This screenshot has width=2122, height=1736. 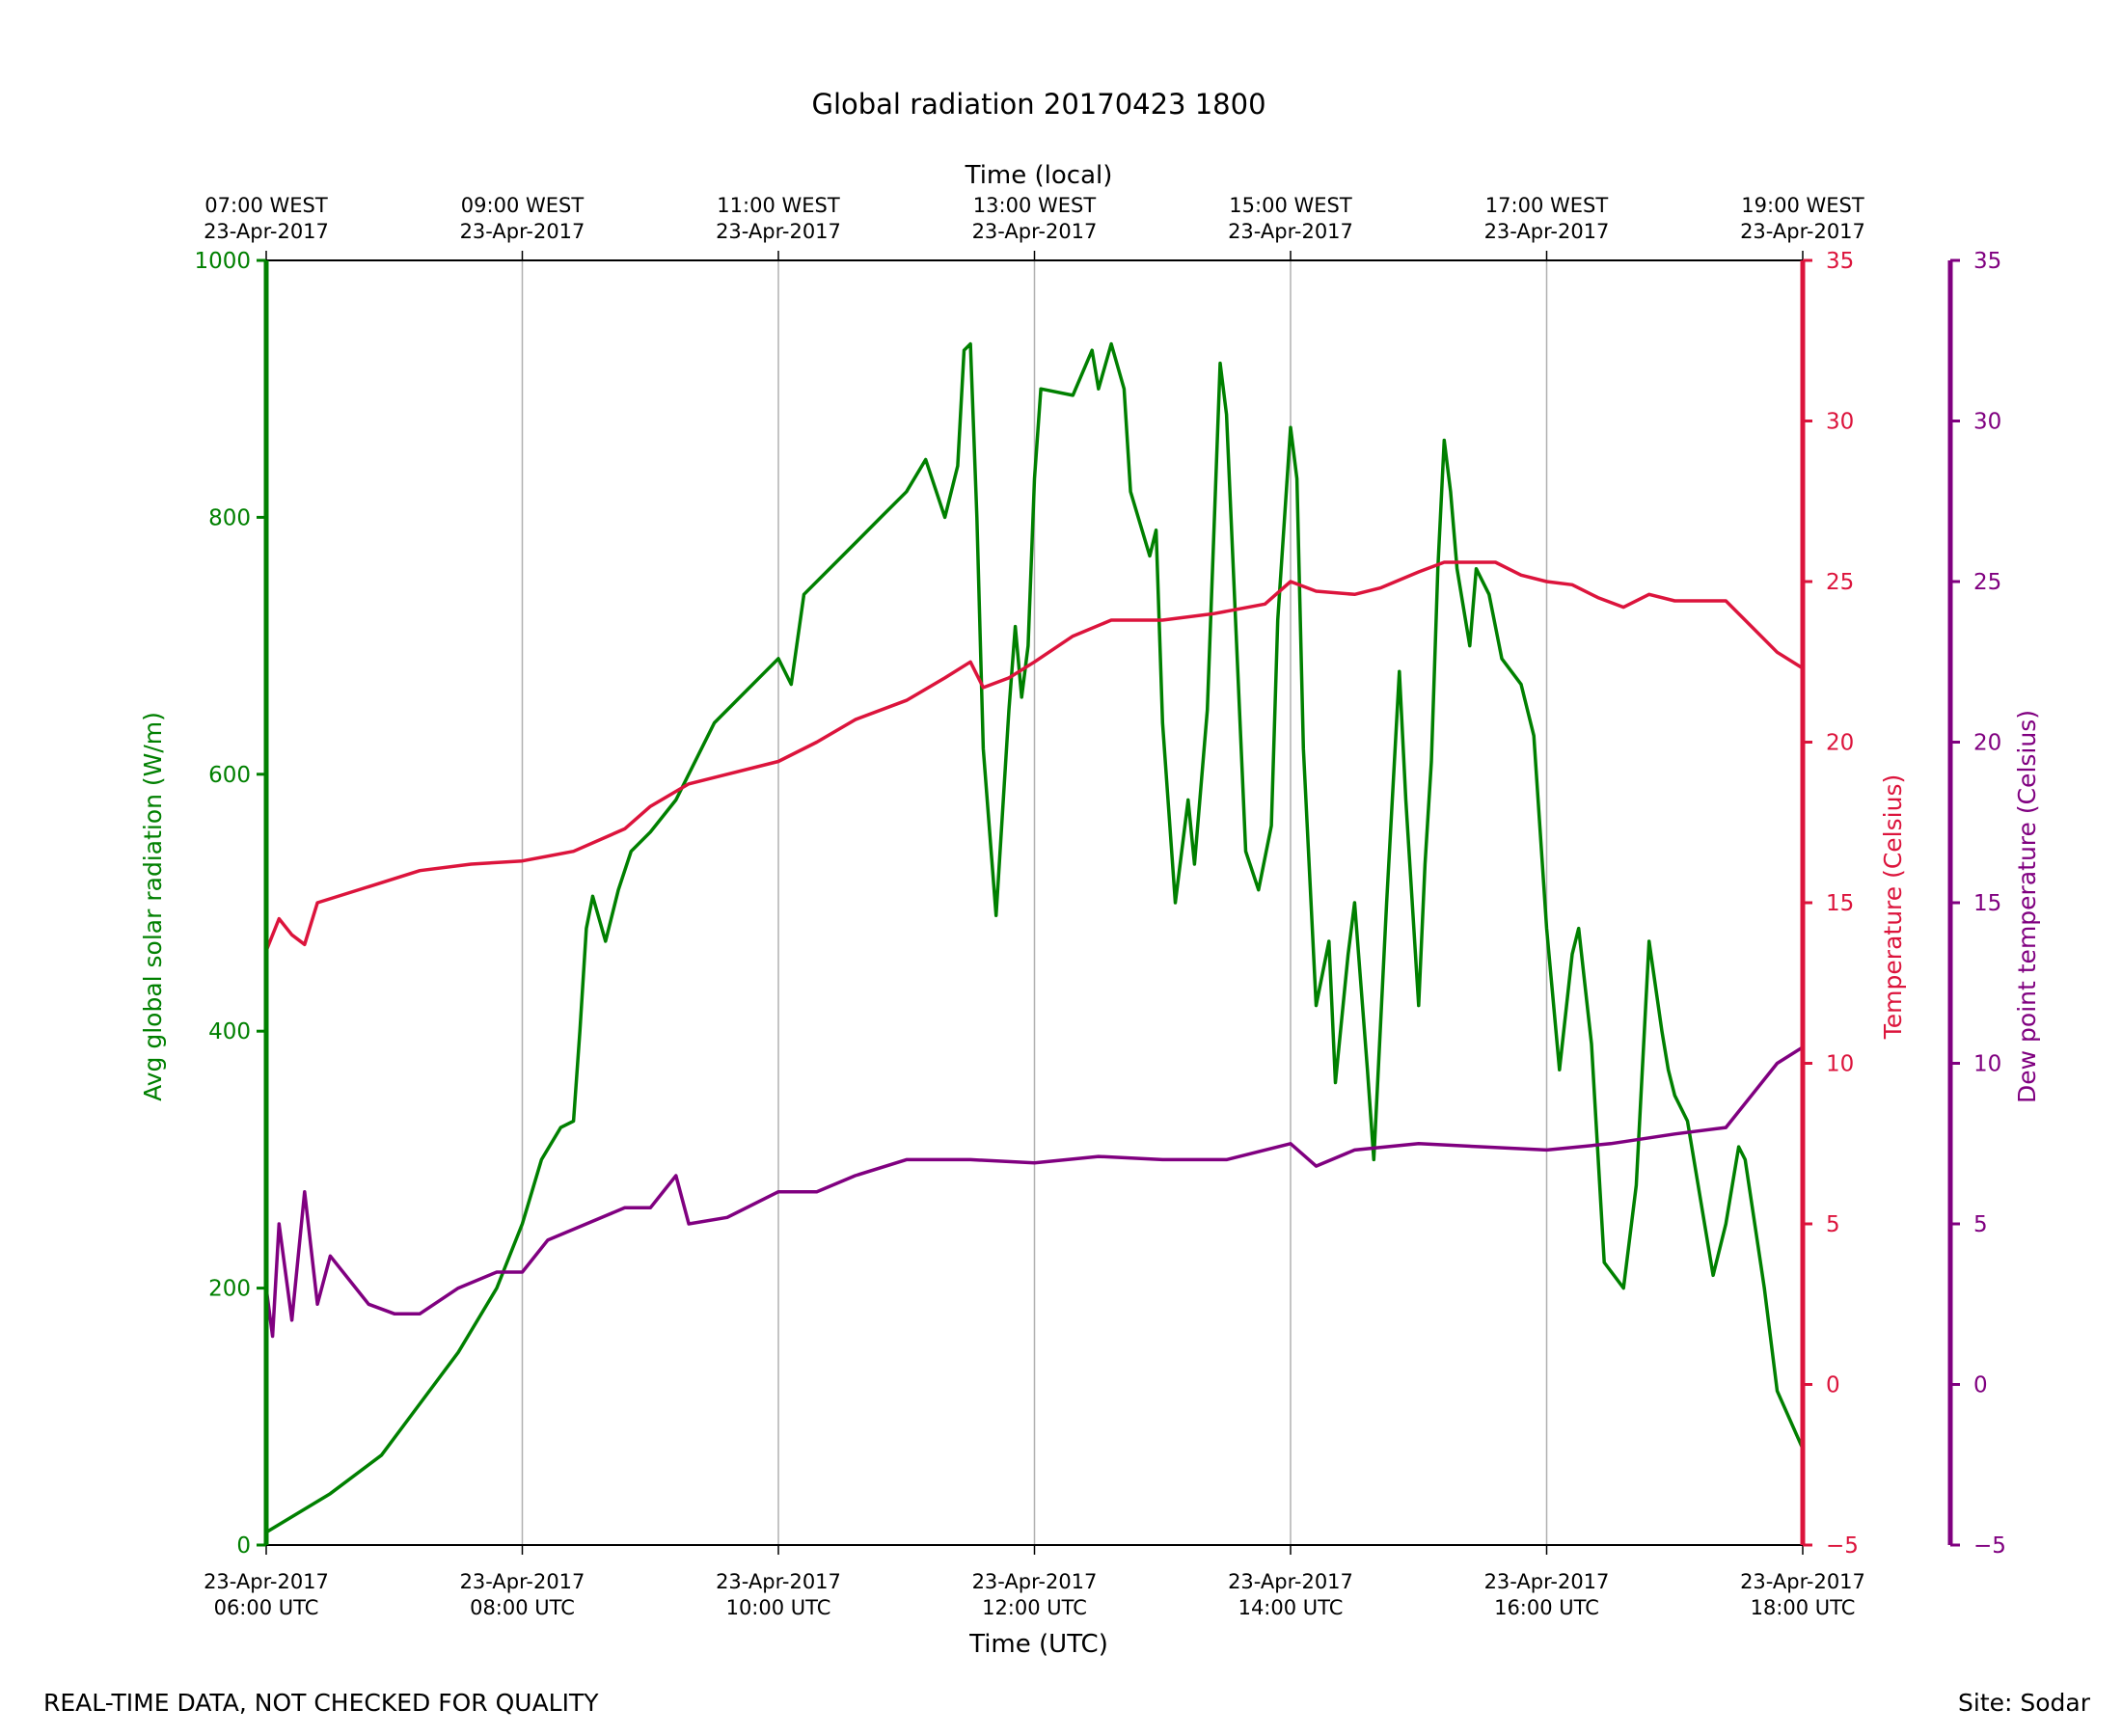 What do you see at coordinates (523, 205) in the screenshot?
I see `top-tick-label-time: 09:00 WEST` at bounding box center [523, 205].